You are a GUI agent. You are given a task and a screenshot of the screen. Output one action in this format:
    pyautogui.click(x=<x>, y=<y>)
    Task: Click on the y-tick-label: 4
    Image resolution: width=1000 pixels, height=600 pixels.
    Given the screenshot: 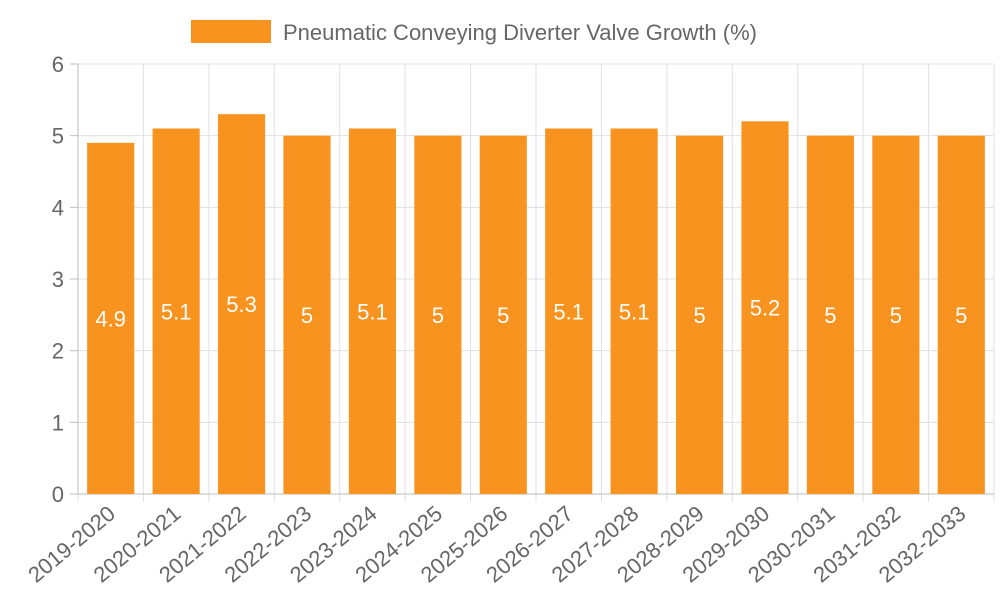 What is the action you would take?
    pyautogui.click(x=58, y=207)
    